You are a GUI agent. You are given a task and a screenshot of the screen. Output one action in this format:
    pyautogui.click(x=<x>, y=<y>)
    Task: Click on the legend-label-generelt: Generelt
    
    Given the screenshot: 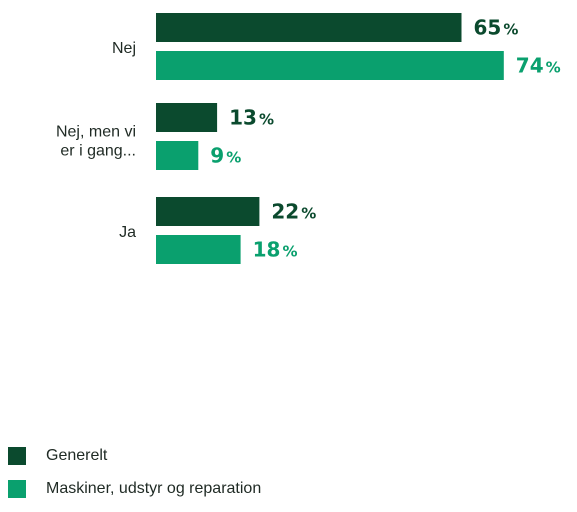 What is the action you would take?
    pyautogui.click(x=77, y=455)
    